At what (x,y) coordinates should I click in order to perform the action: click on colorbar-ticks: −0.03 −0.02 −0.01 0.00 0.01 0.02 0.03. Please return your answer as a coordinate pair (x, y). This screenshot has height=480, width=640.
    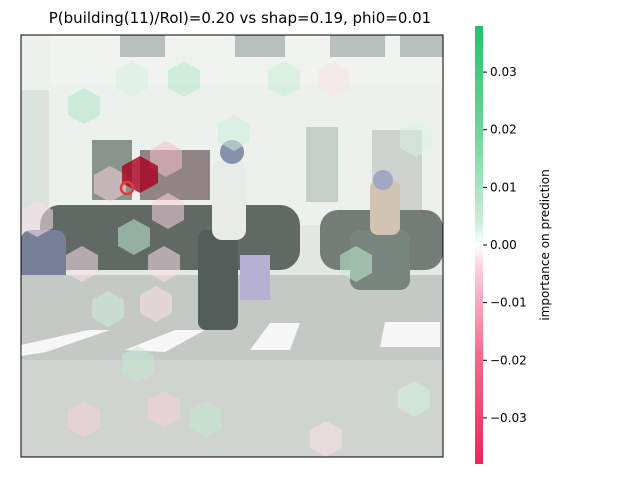
    Looking at the image, I should click on (505, 245).